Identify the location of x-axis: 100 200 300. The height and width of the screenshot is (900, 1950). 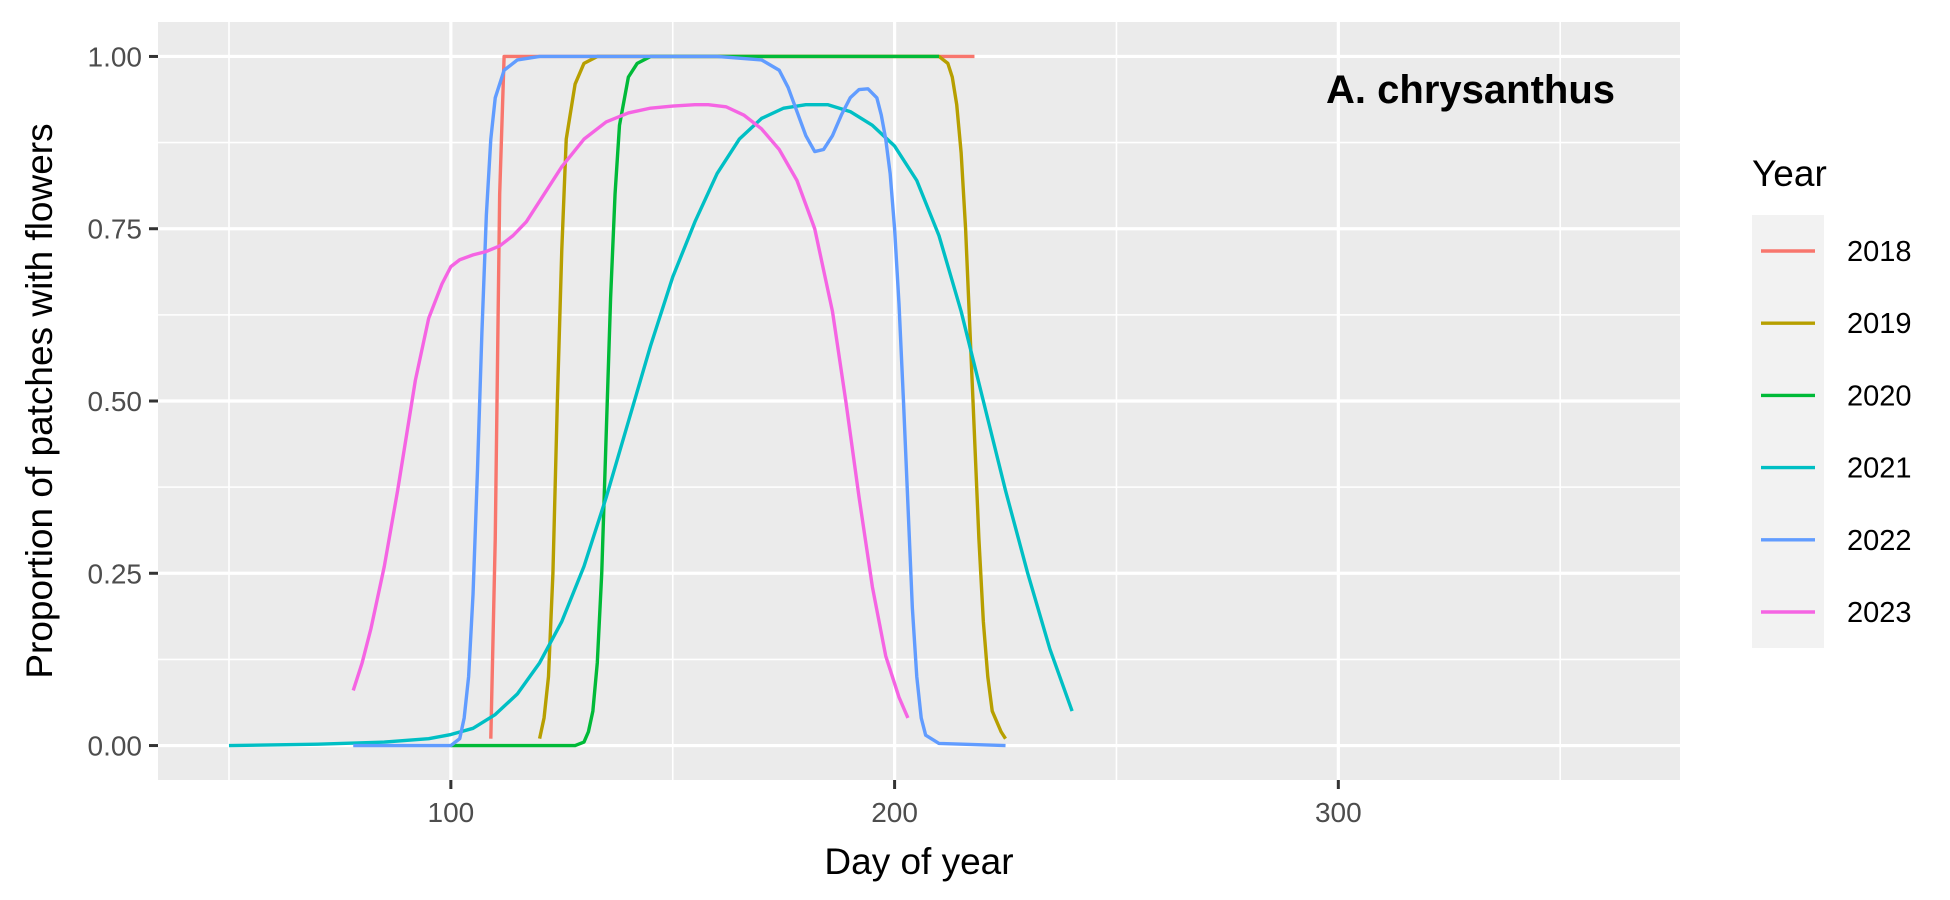
(895, 804).